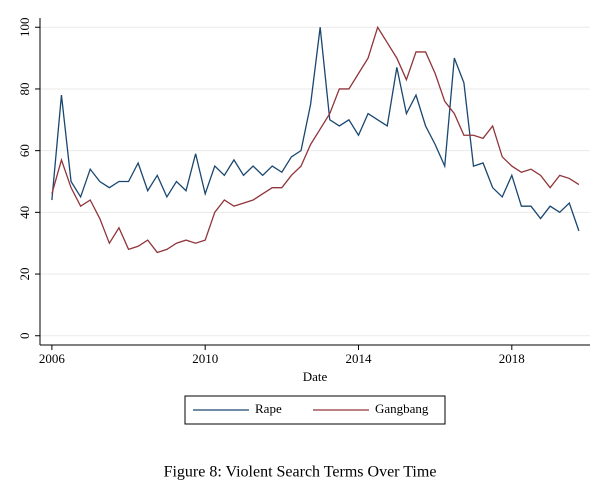 The image size is (600, 492). I want to click on y-tick-label: 20, so click(24, 274).